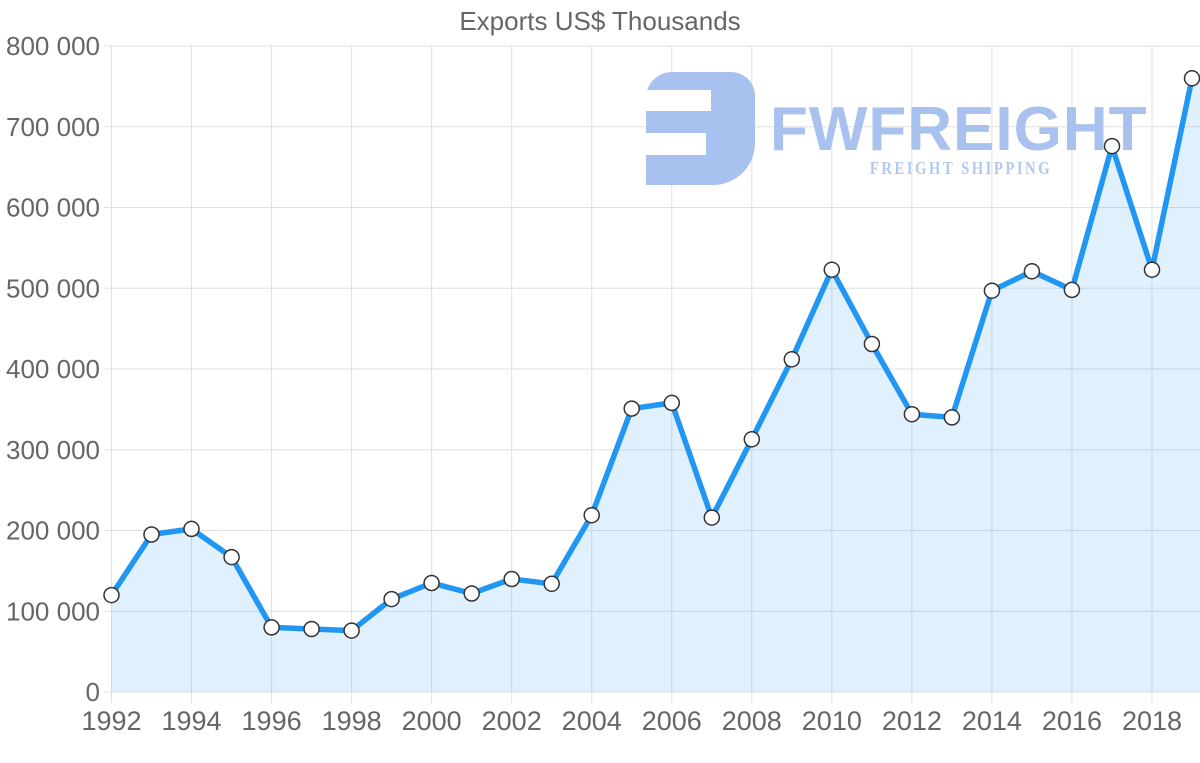 The image size is (1200, 763). What do you see at coordinates (1032, 271) in the screenshot?
I see `data-point-2015` at bounding box center [1032, 271].